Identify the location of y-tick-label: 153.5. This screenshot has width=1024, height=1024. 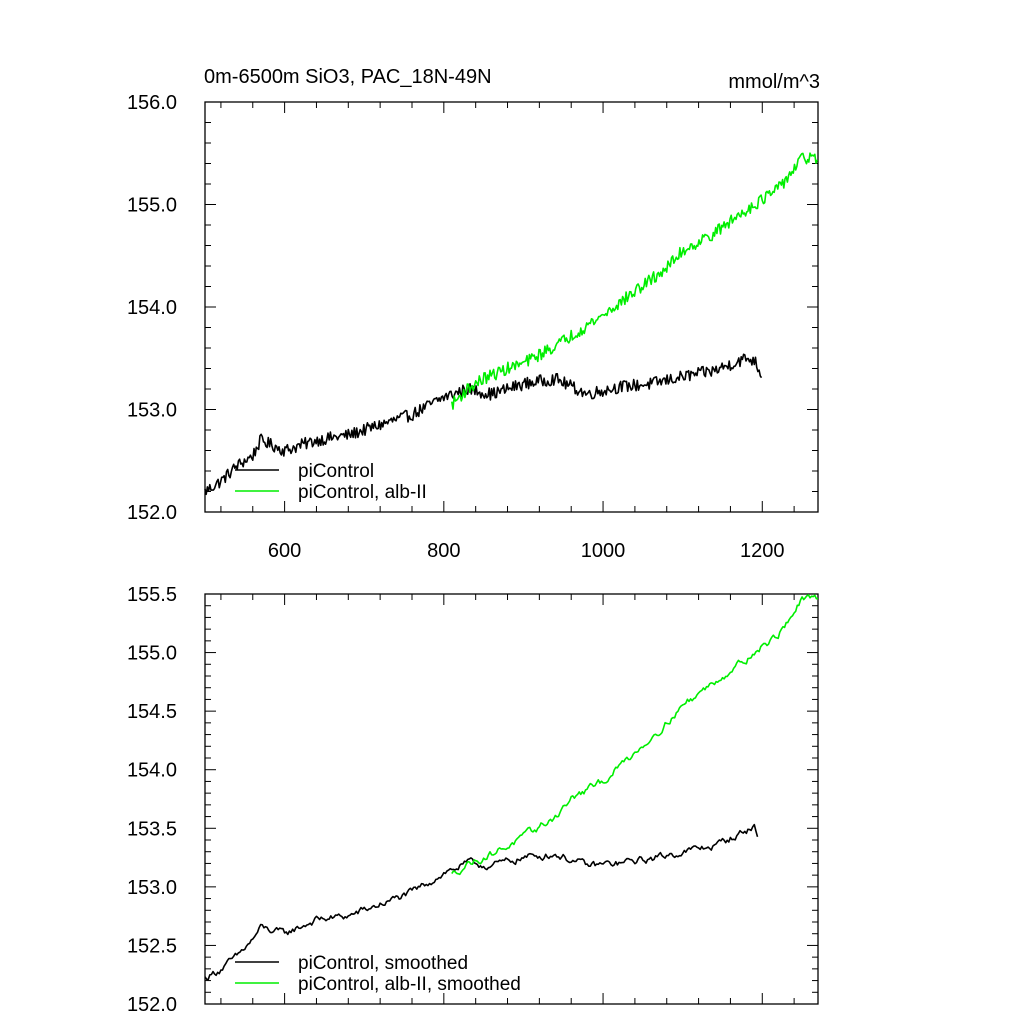
(152, 829).